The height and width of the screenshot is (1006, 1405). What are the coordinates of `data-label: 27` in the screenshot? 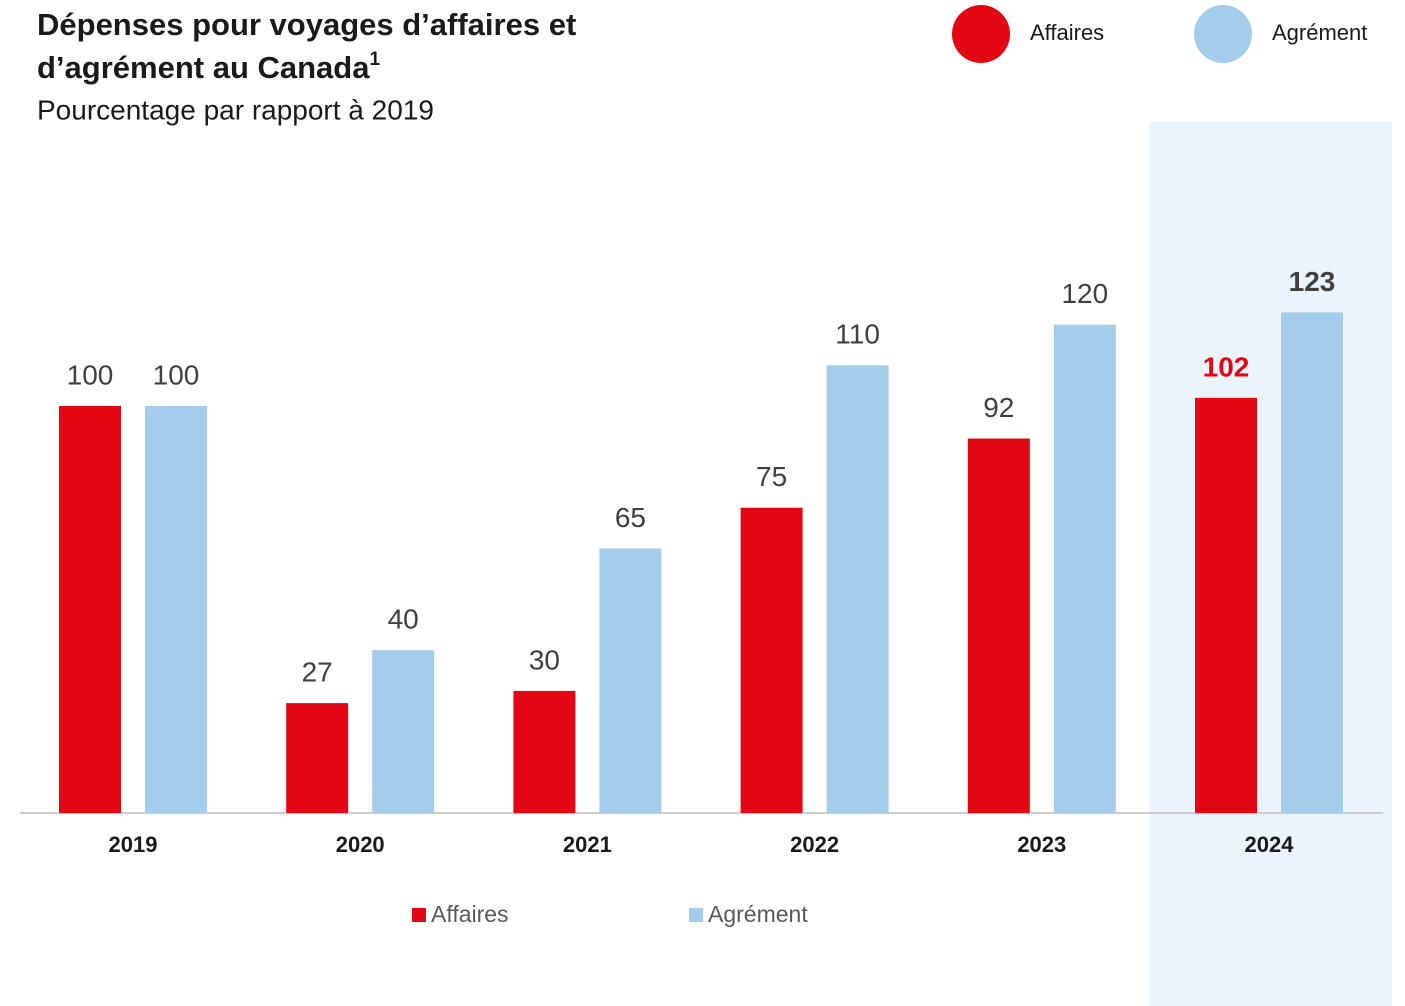 It's located at (317, 672).